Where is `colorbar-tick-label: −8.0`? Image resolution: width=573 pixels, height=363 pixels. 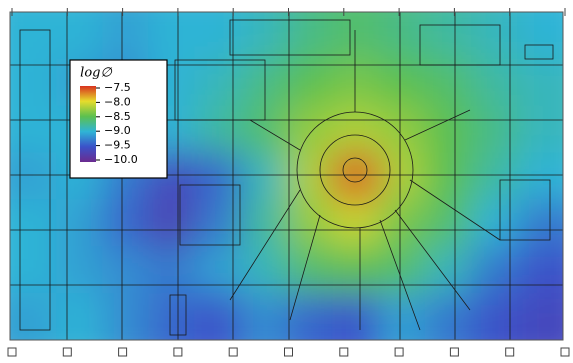 colorbar-tick-label: −8.0 is located at coordinates (117, 101).